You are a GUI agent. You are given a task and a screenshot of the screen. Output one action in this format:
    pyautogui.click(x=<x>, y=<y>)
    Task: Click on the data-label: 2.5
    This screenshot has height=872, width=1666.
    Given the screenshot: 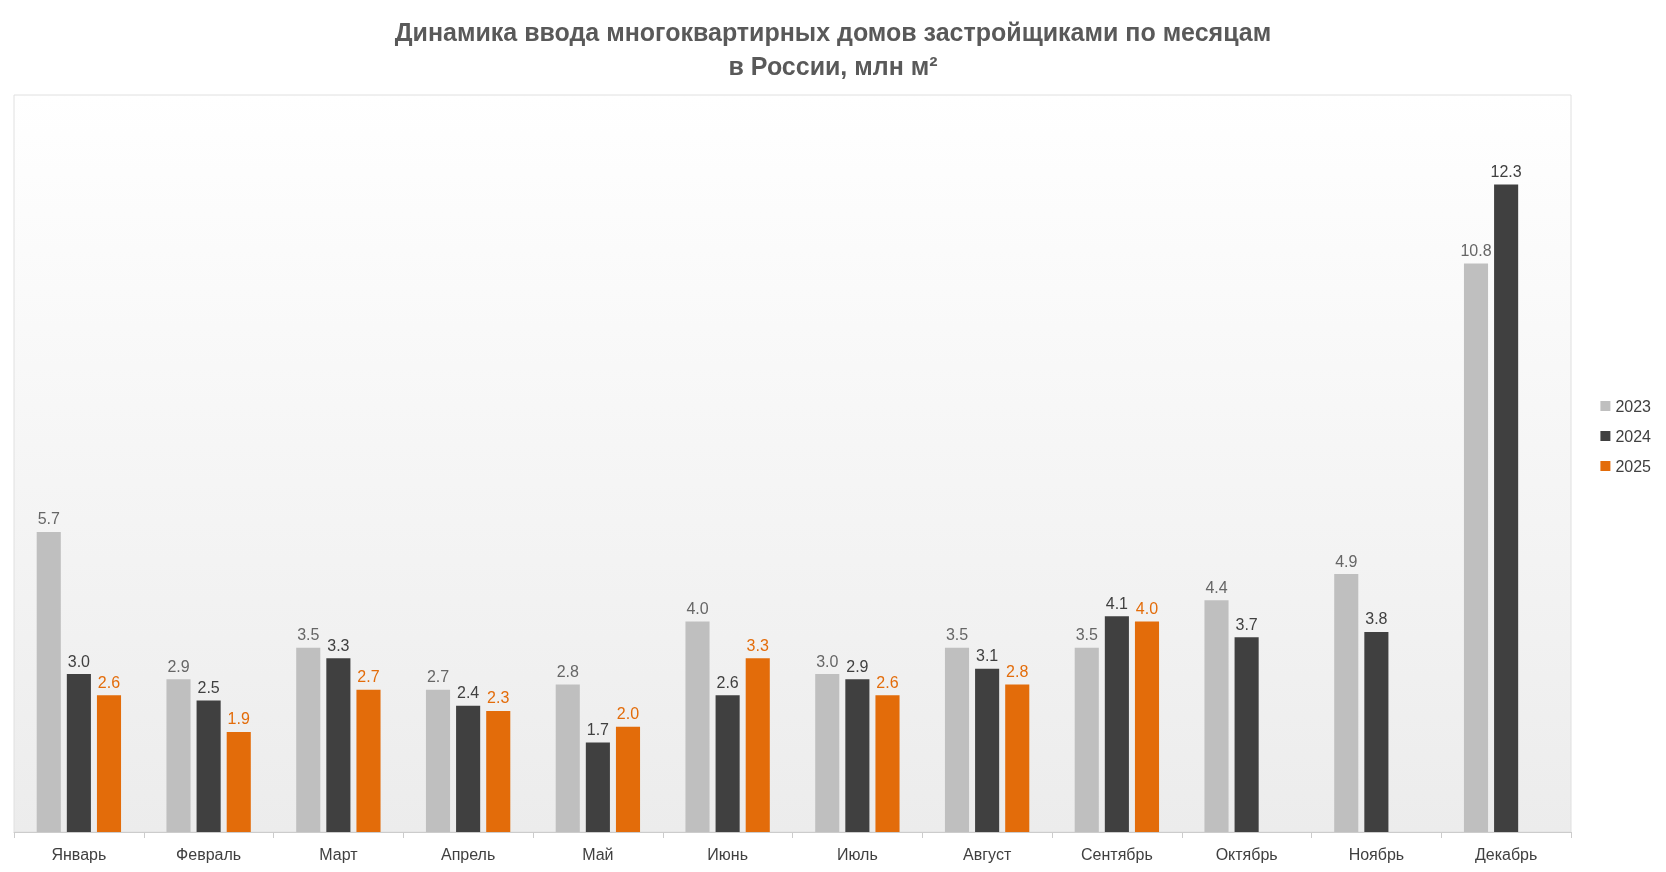 What is the action you would take?
    pyautogui.click(x=208, y=687)
    